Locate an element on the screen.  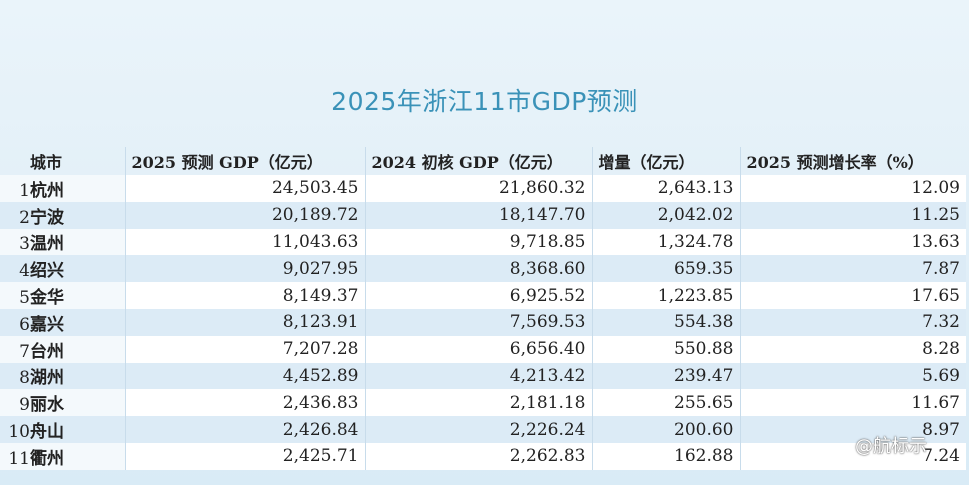
table-row: 8湖州 4,452.89 4,213.42 239.47 5.69 is located at coordinates (483, 376).